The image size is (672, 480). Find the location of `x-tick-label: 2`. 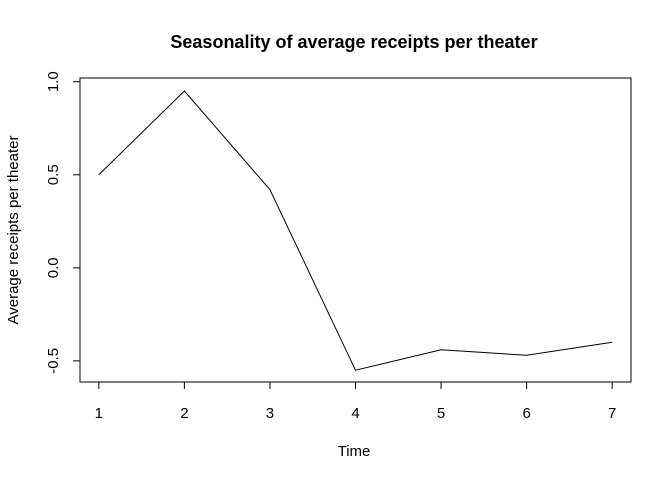

x-tick-label: 2 is located at coordinates (184, 413).